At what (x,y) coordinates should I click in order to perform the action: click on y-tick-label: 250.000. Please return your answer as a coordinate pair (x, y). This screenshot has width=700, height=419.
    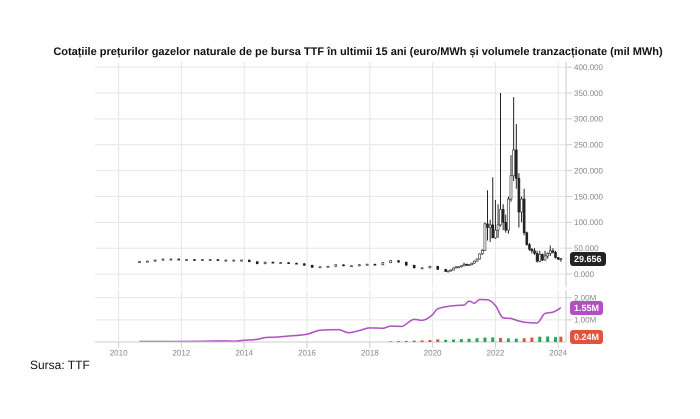
    Looking at the image, I should click on (589, 145).